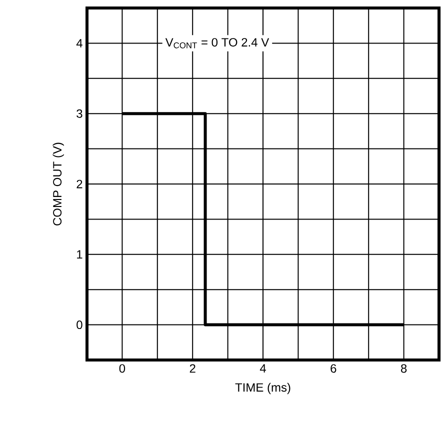  I want to click on y-tick-label: 1, so click(79, 254).